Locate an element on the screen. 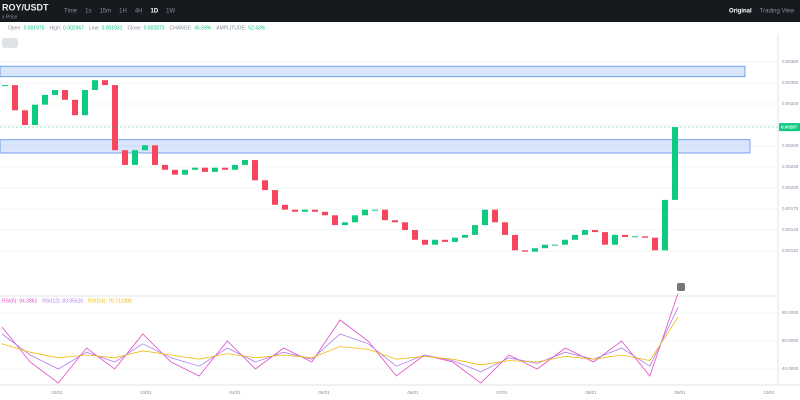 The width and height of the screenshot is (800, 400). price-tick-label: 0.00200 is located at coordinates (790, 187).